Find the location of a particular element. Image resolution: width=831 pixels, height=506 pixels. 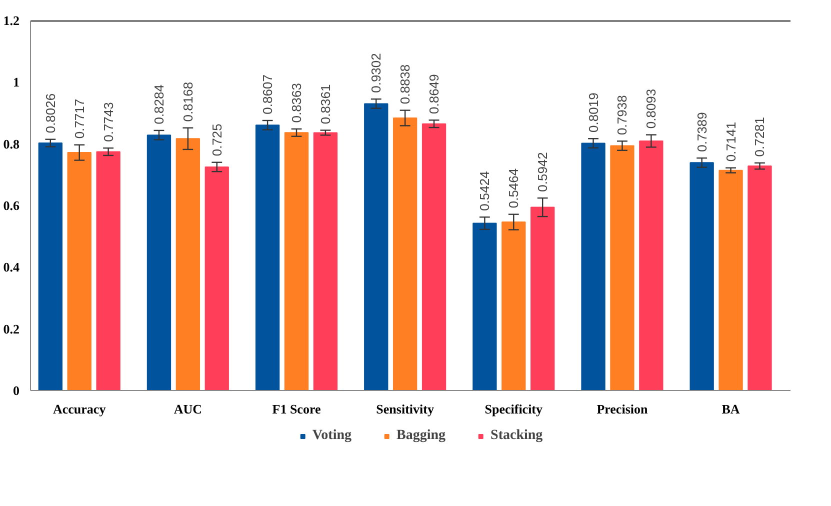

x-tick-label: AUC is located at coordinates (188, 409).